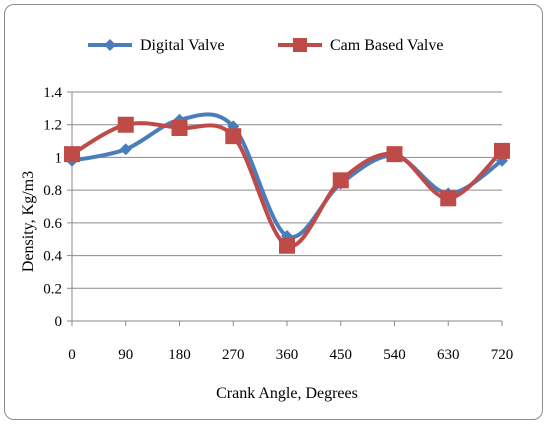 Image resolution: width=549 pixels, height=426 pixels. Describe the element at coordinates (386, 45) in the screenshot. I see `legend-label-cam-based-valve: Cam Based Valve` at that location.